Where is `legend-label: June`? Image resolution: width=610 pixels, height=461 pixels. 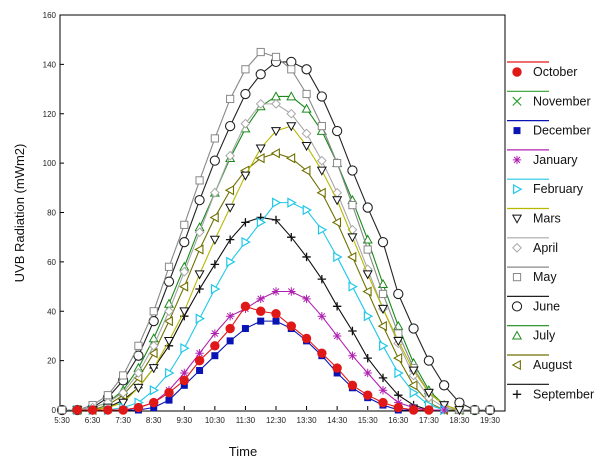 legend-label: June is located at coordinates (546, 306).